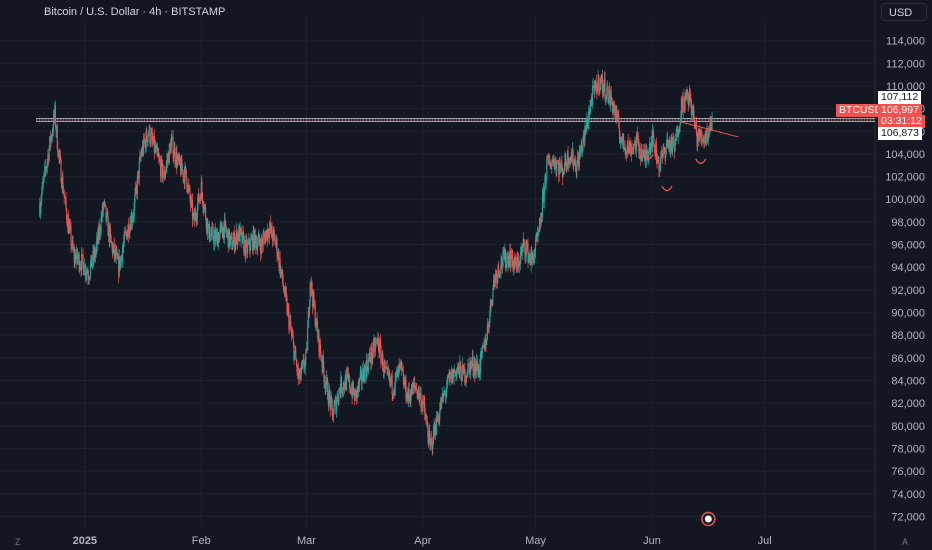 The width and height of the screenshot is (932, 550). What do you see at coordinates (905, 542) in the screenshot?
I see `auto-scale-button: A` at bounding box center [905, 542].